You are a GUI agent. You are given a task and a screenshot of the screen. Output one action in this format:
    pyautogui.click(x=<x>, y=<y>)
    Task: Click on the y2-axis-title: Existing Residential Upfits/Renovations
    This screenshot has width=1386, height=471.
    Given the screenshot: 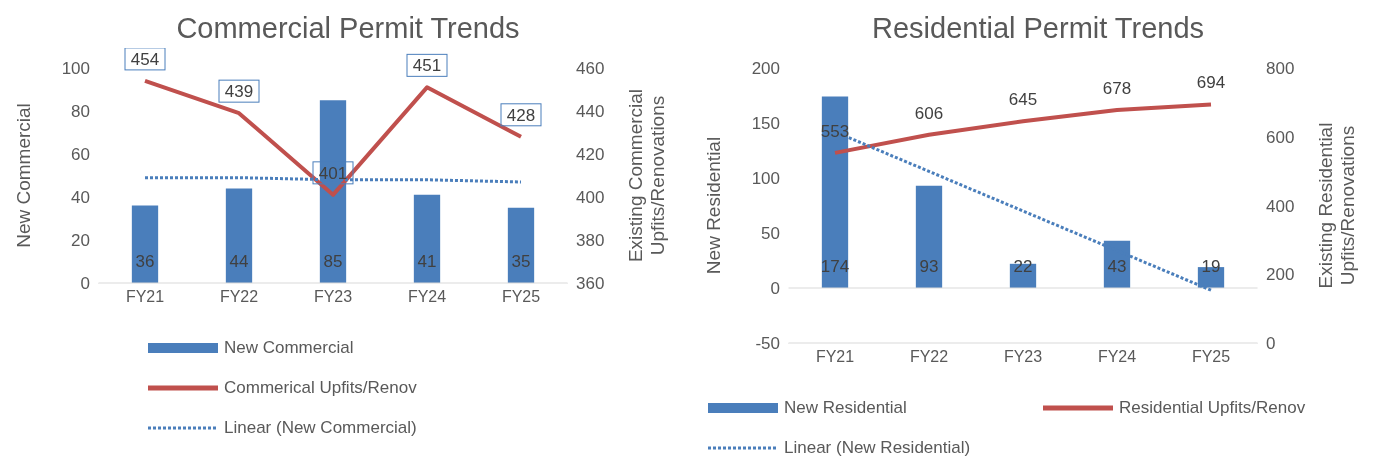 What is the action you would take?
    pyautogui.click(x=1336, y=205)
    